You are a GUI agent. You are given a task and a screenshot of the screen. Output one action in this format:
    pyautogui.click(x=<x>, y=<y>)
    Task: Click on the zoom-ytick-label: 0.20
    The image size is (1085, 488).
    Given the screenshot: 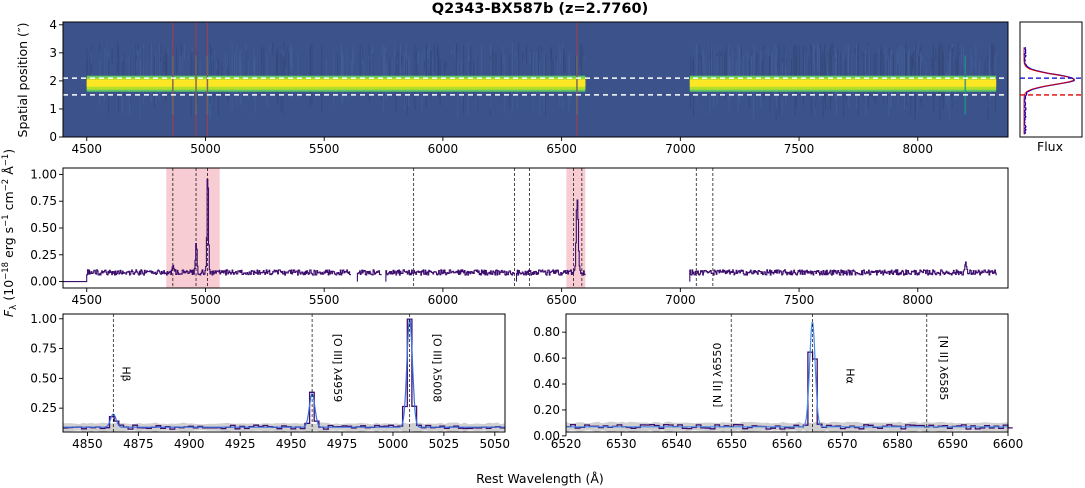 What is the action you would take?
    pyautogui.click(x=546, y=410)
    